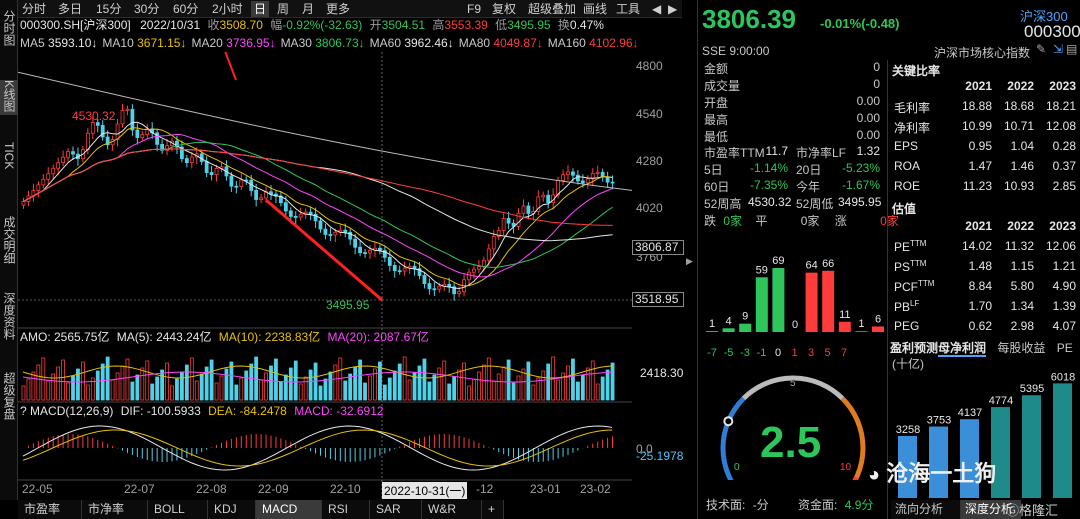 This screenshot has height=519, width=1080. I want to click on tab-indicator: KDJ, so click(232, 509).